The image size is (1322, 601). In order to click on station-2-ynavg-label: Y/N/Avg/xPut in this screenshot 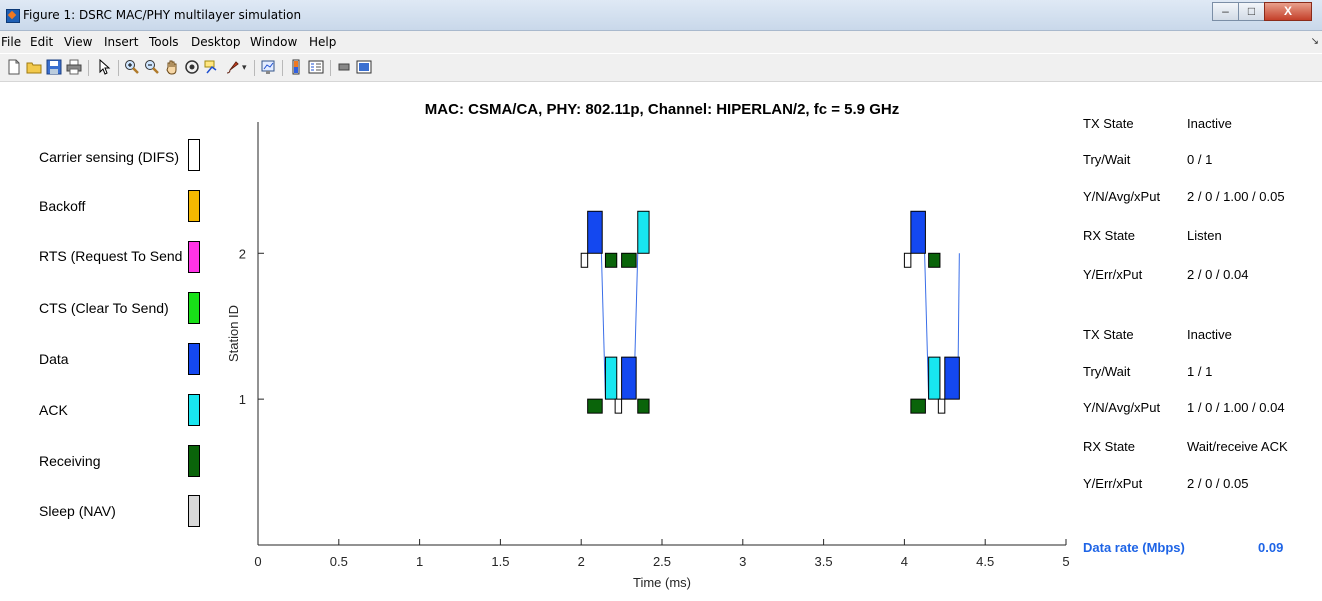, I will do `click(1122, 196)`.